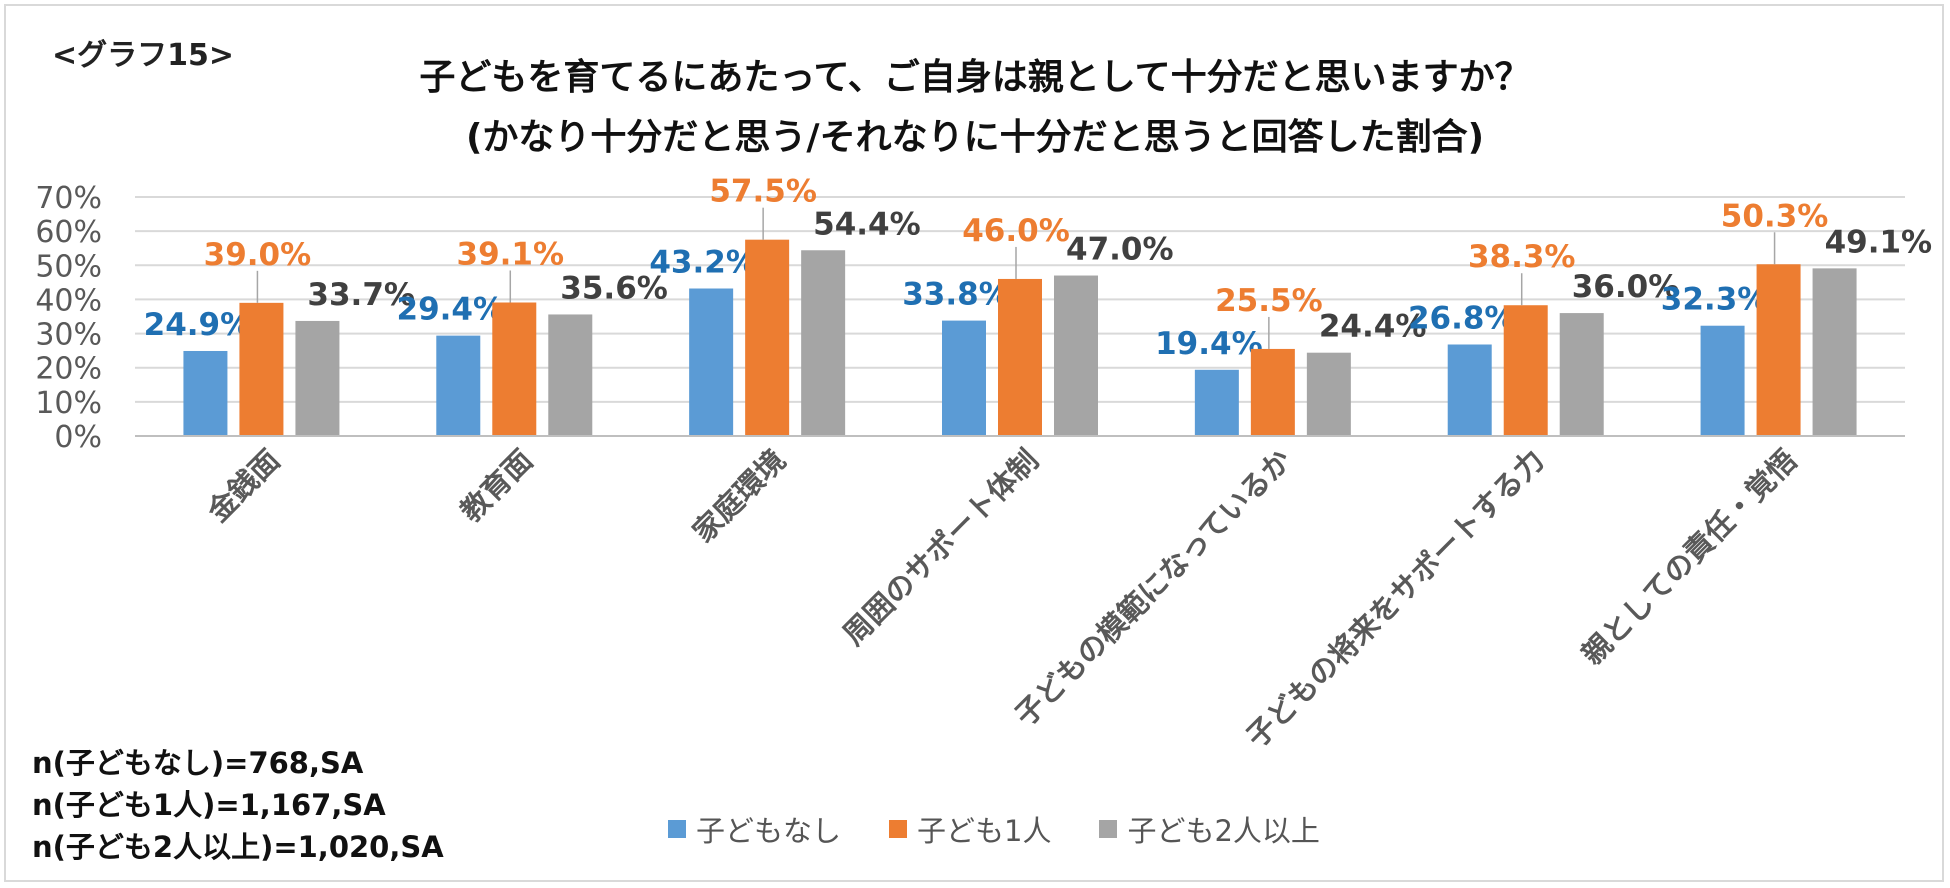 The width and height of the screenshot is (1950, 888). What do you see at coordinates (68, 369) in the screenshot?
I see `y-tick-label: 20%` at bounding box center [68, 369].